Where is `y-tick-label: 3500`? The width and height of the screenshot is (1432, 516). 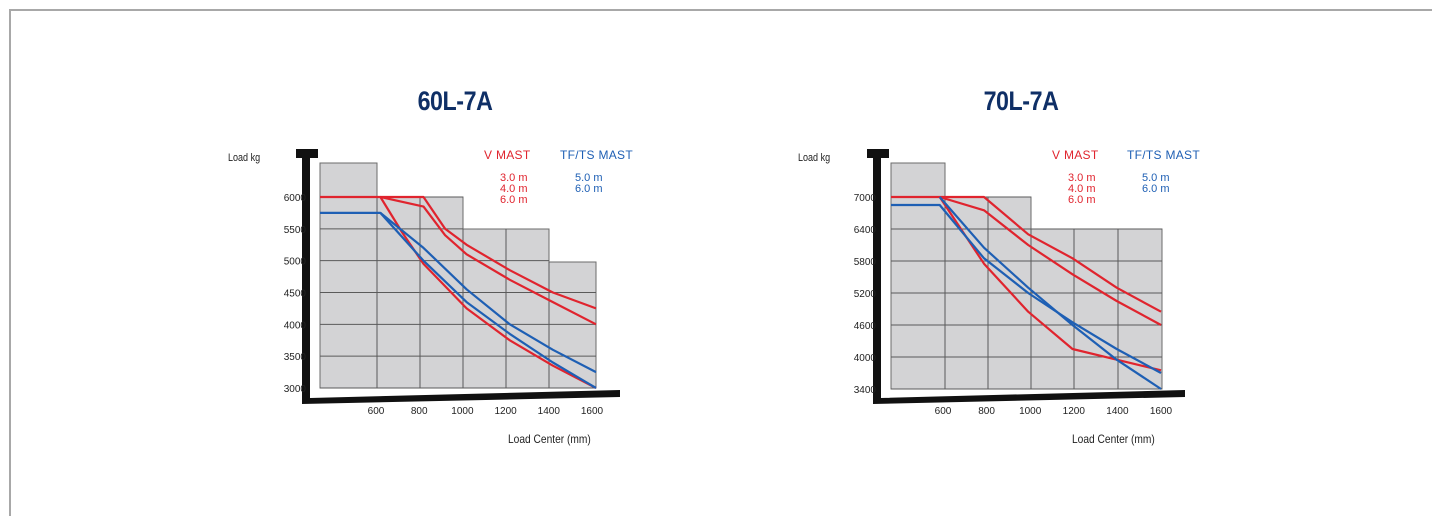 y-tick-label: 3500 is located at coordinates (295, 357).